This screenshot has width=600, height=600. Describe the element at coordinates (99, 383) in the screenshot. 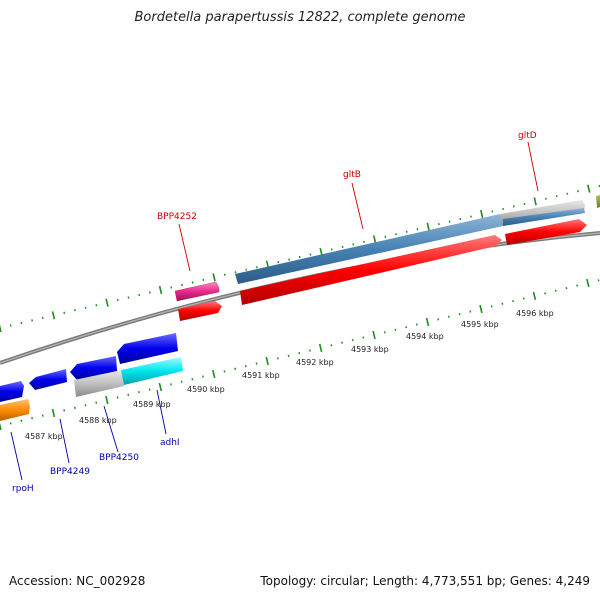

I see `gene-bpp4250-misc` at that location.